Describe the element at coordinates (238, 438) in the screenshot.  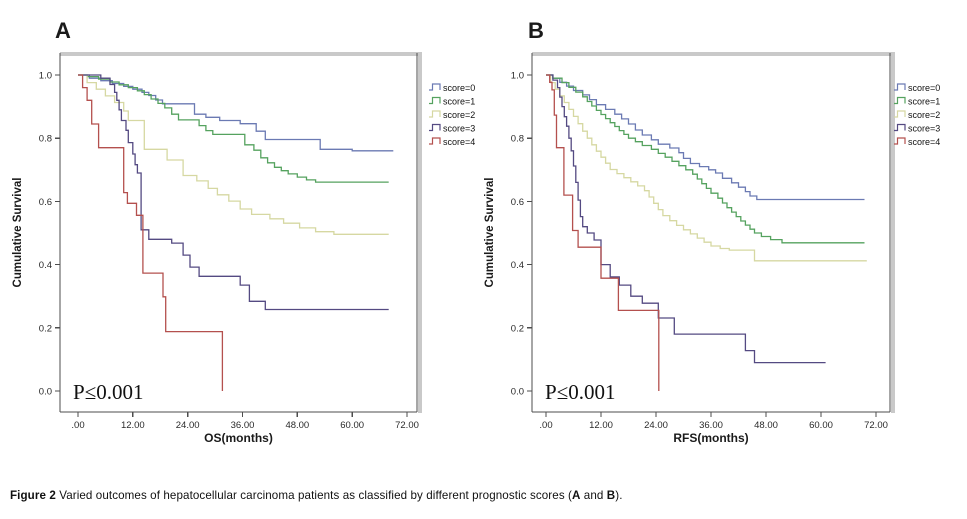
I see `x-axis-title: OS(months)` at that location.